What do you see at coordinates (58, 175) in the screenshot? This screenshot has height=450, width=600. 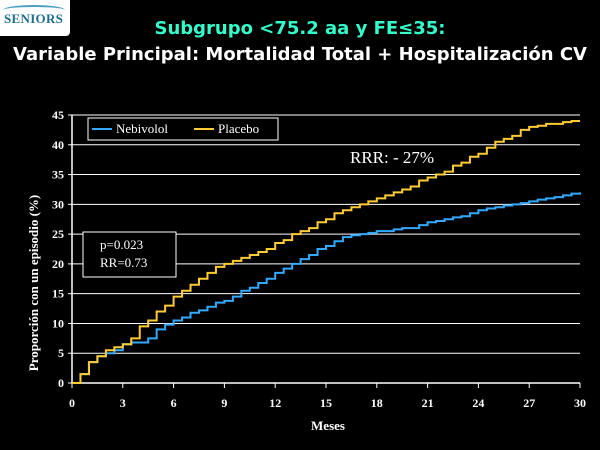 I see `y-tick-label-35: 35` at bounding box center [58, 175].